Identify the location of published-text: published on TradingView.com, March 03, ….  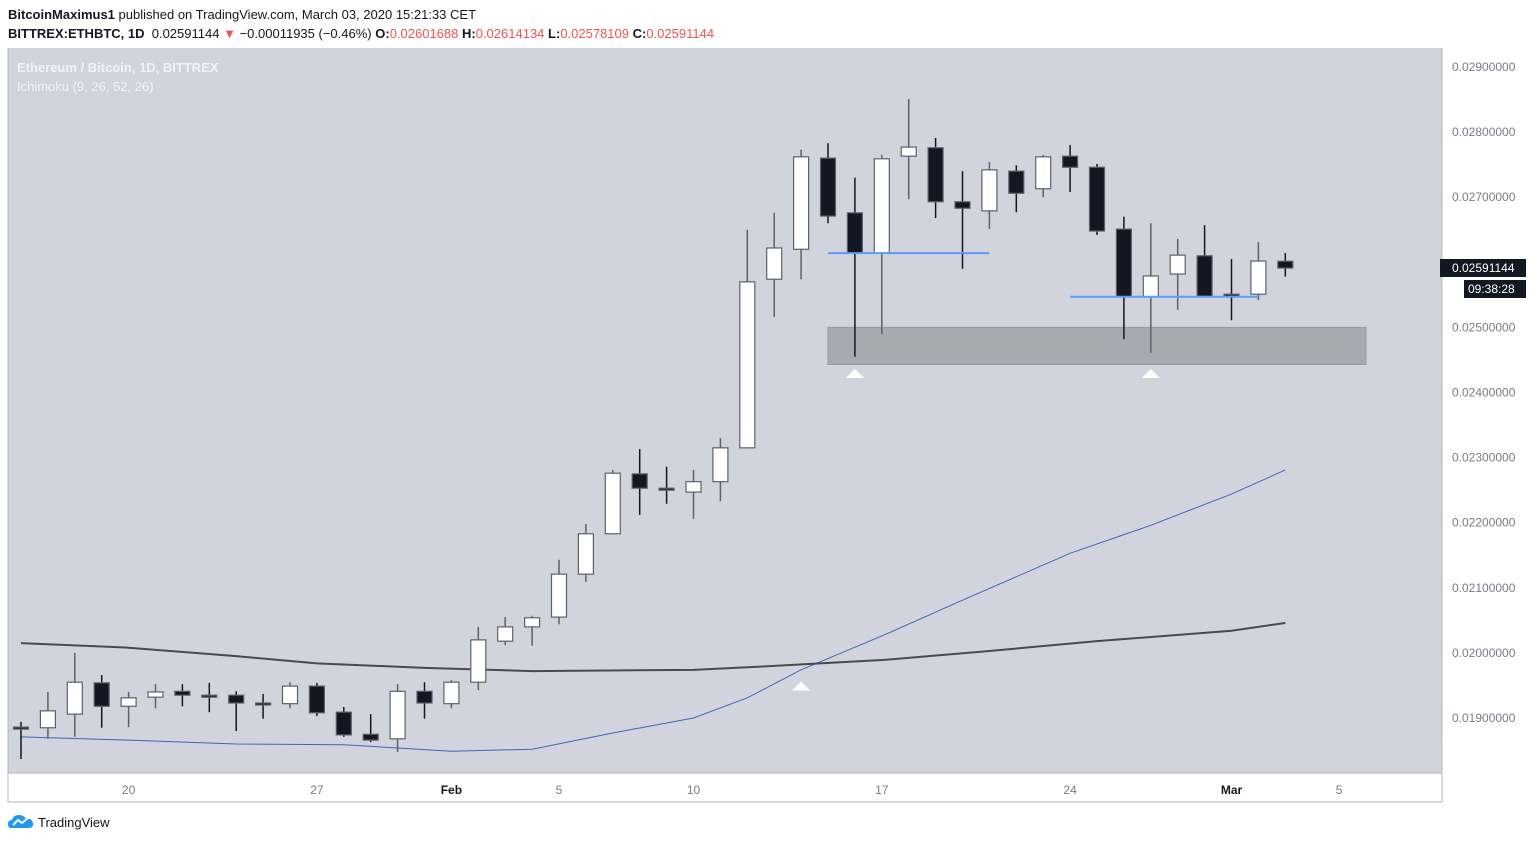
(297, 14).